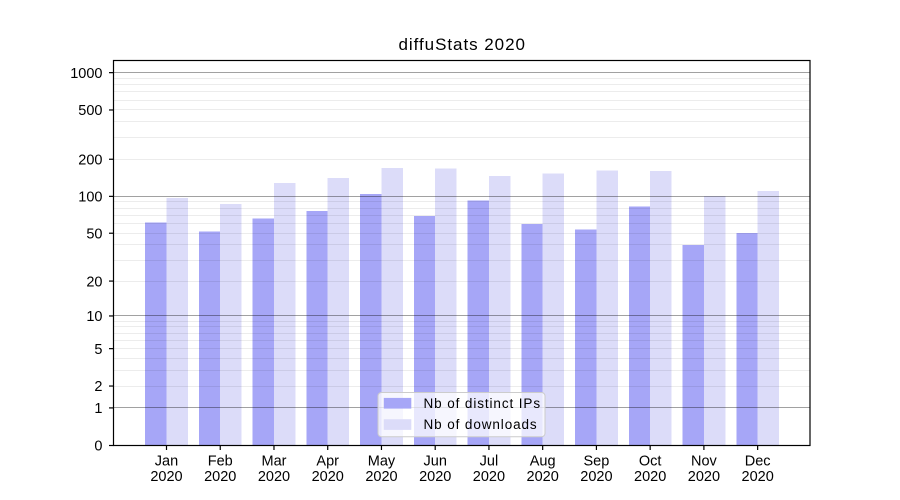 The width and height of the screenshot is (900, 500). I want to click on svg-text: May, so click(382, 462).